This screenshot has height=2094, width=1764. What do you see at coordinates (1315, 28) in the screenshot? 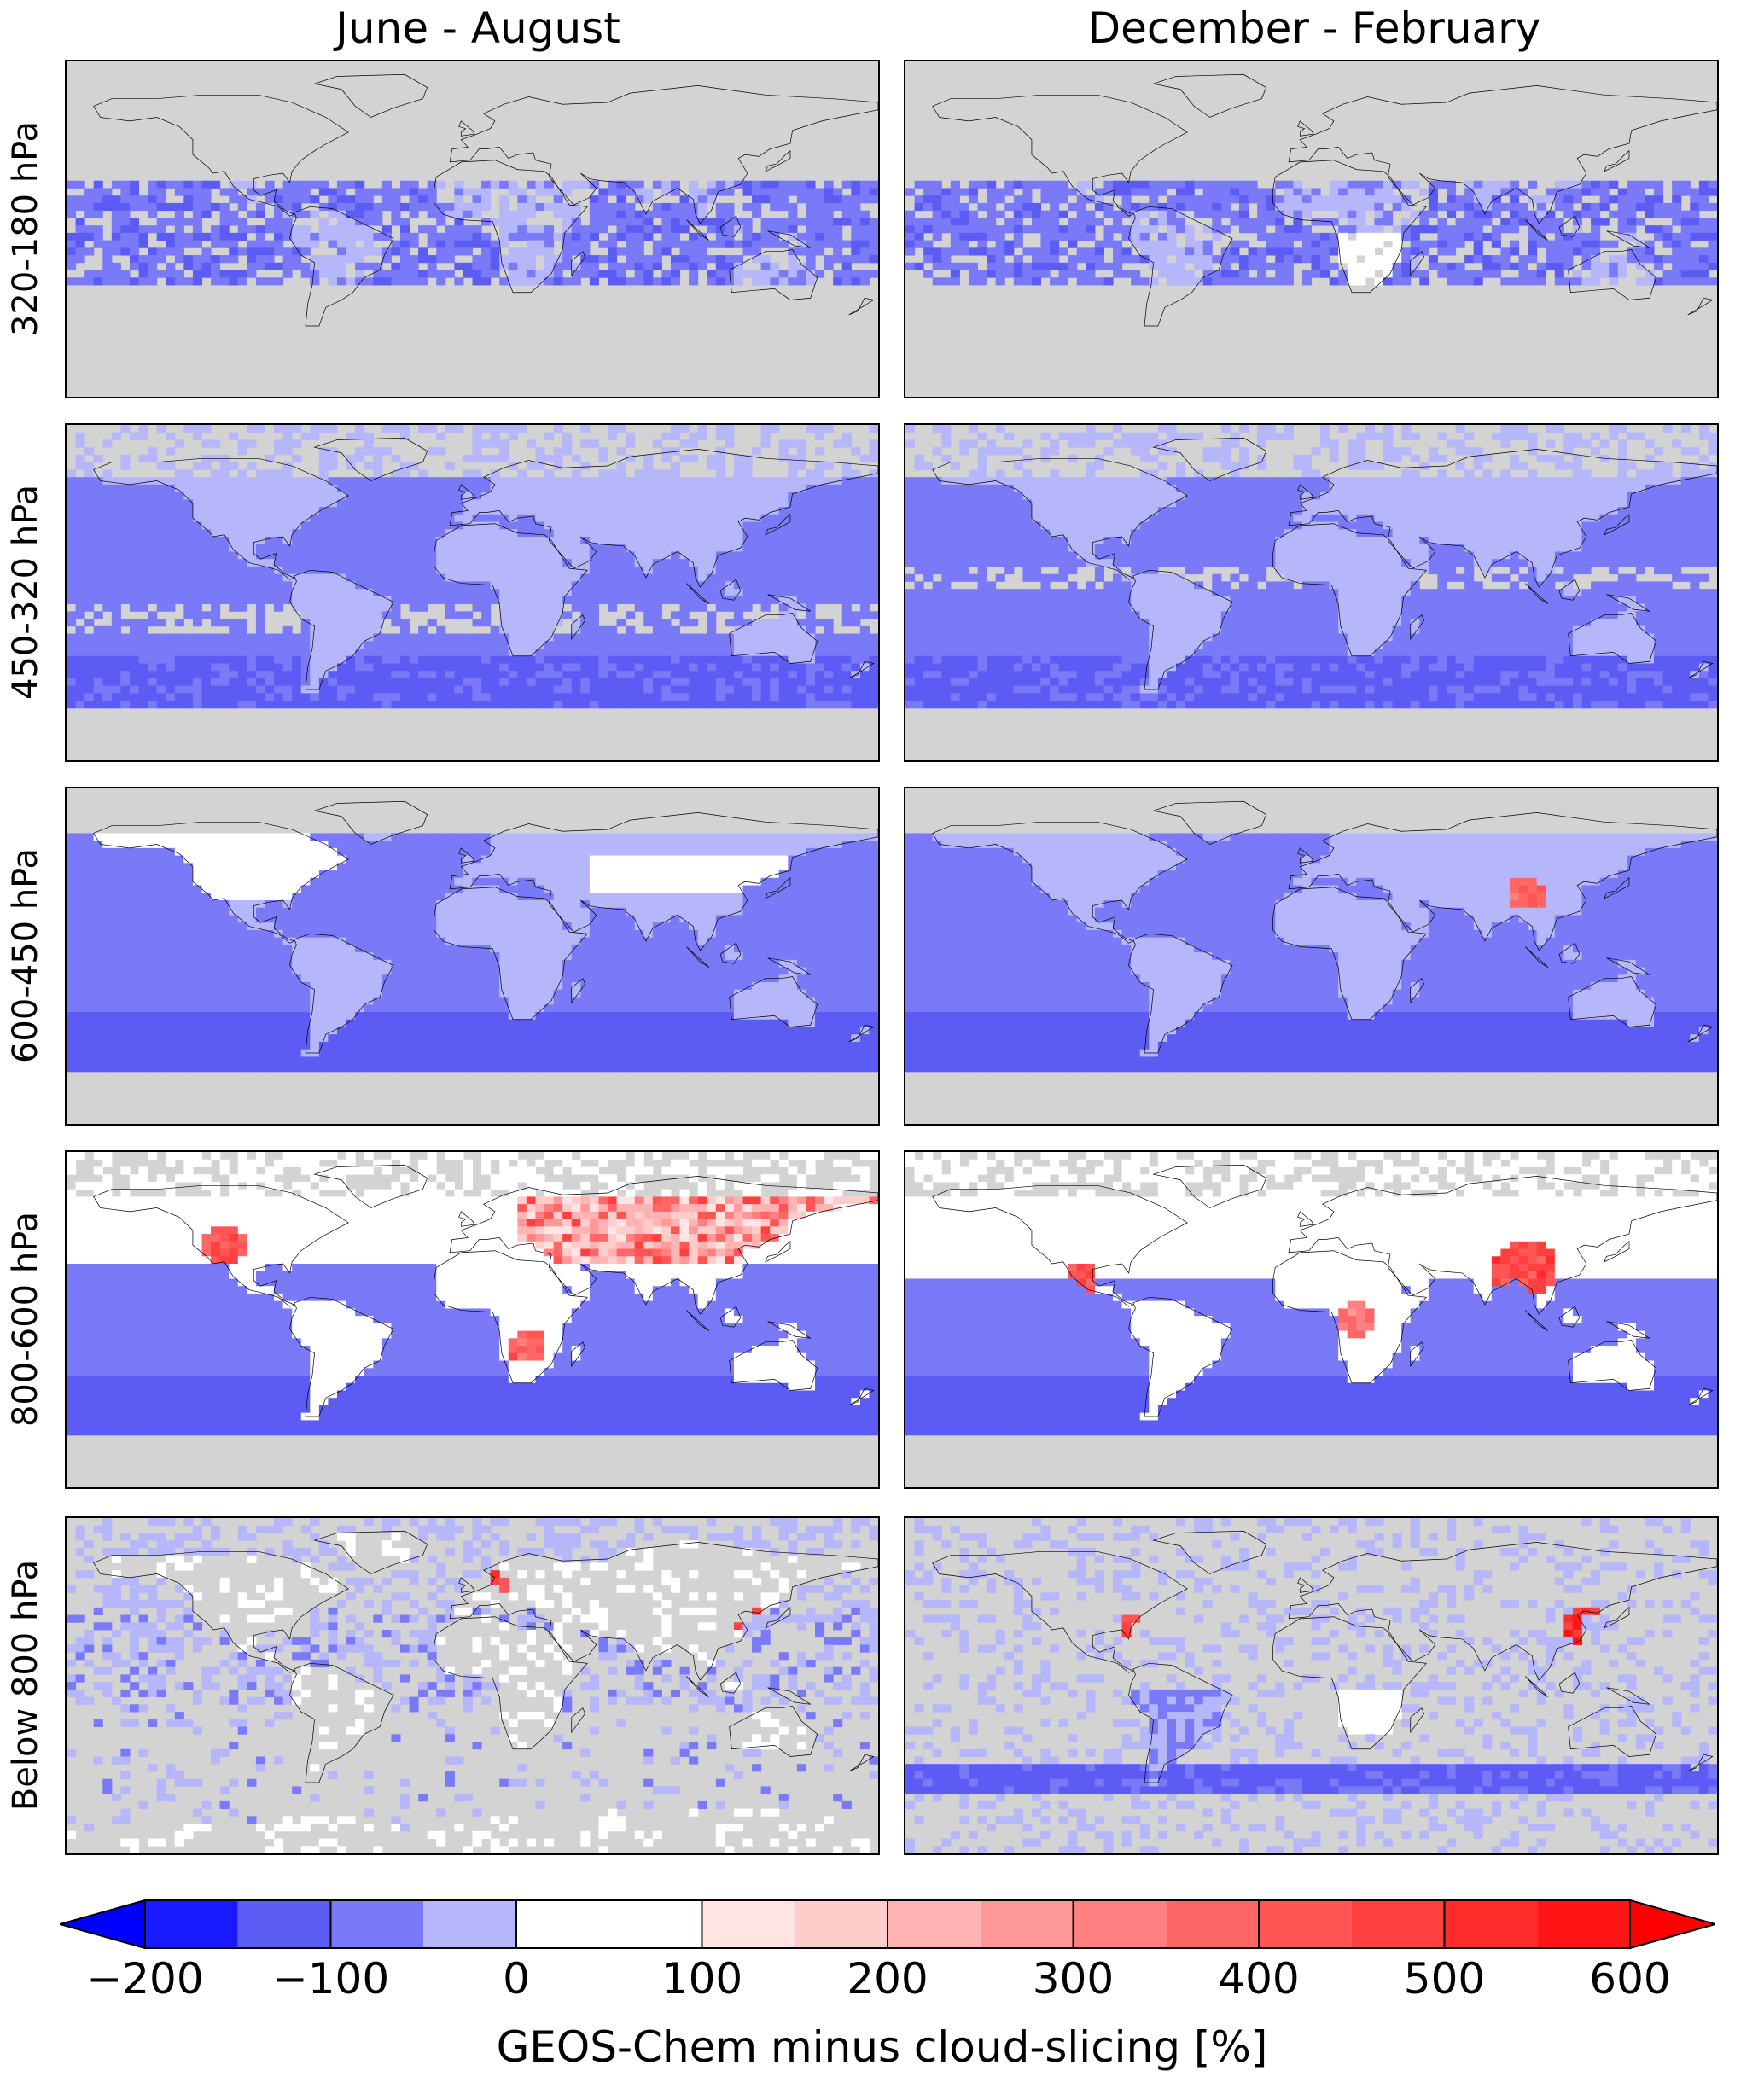
I see `column-title-djf: December - February` at bounding box center [1315, 28].